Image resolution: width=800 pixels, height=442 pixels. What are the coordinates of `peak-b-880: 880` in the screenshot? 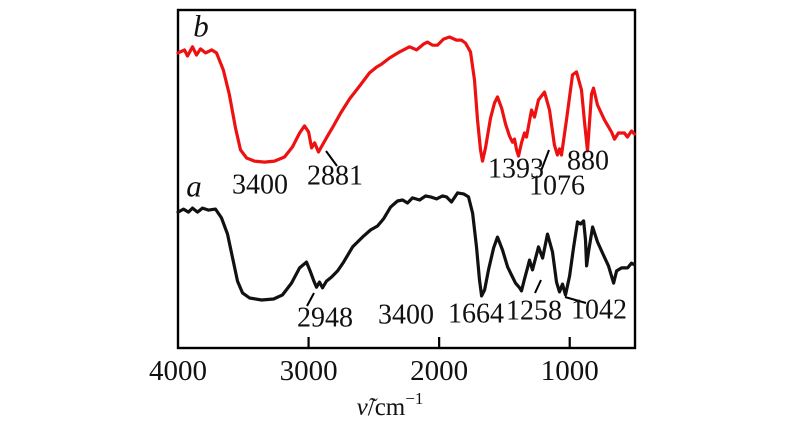 It's located at (588, 161).